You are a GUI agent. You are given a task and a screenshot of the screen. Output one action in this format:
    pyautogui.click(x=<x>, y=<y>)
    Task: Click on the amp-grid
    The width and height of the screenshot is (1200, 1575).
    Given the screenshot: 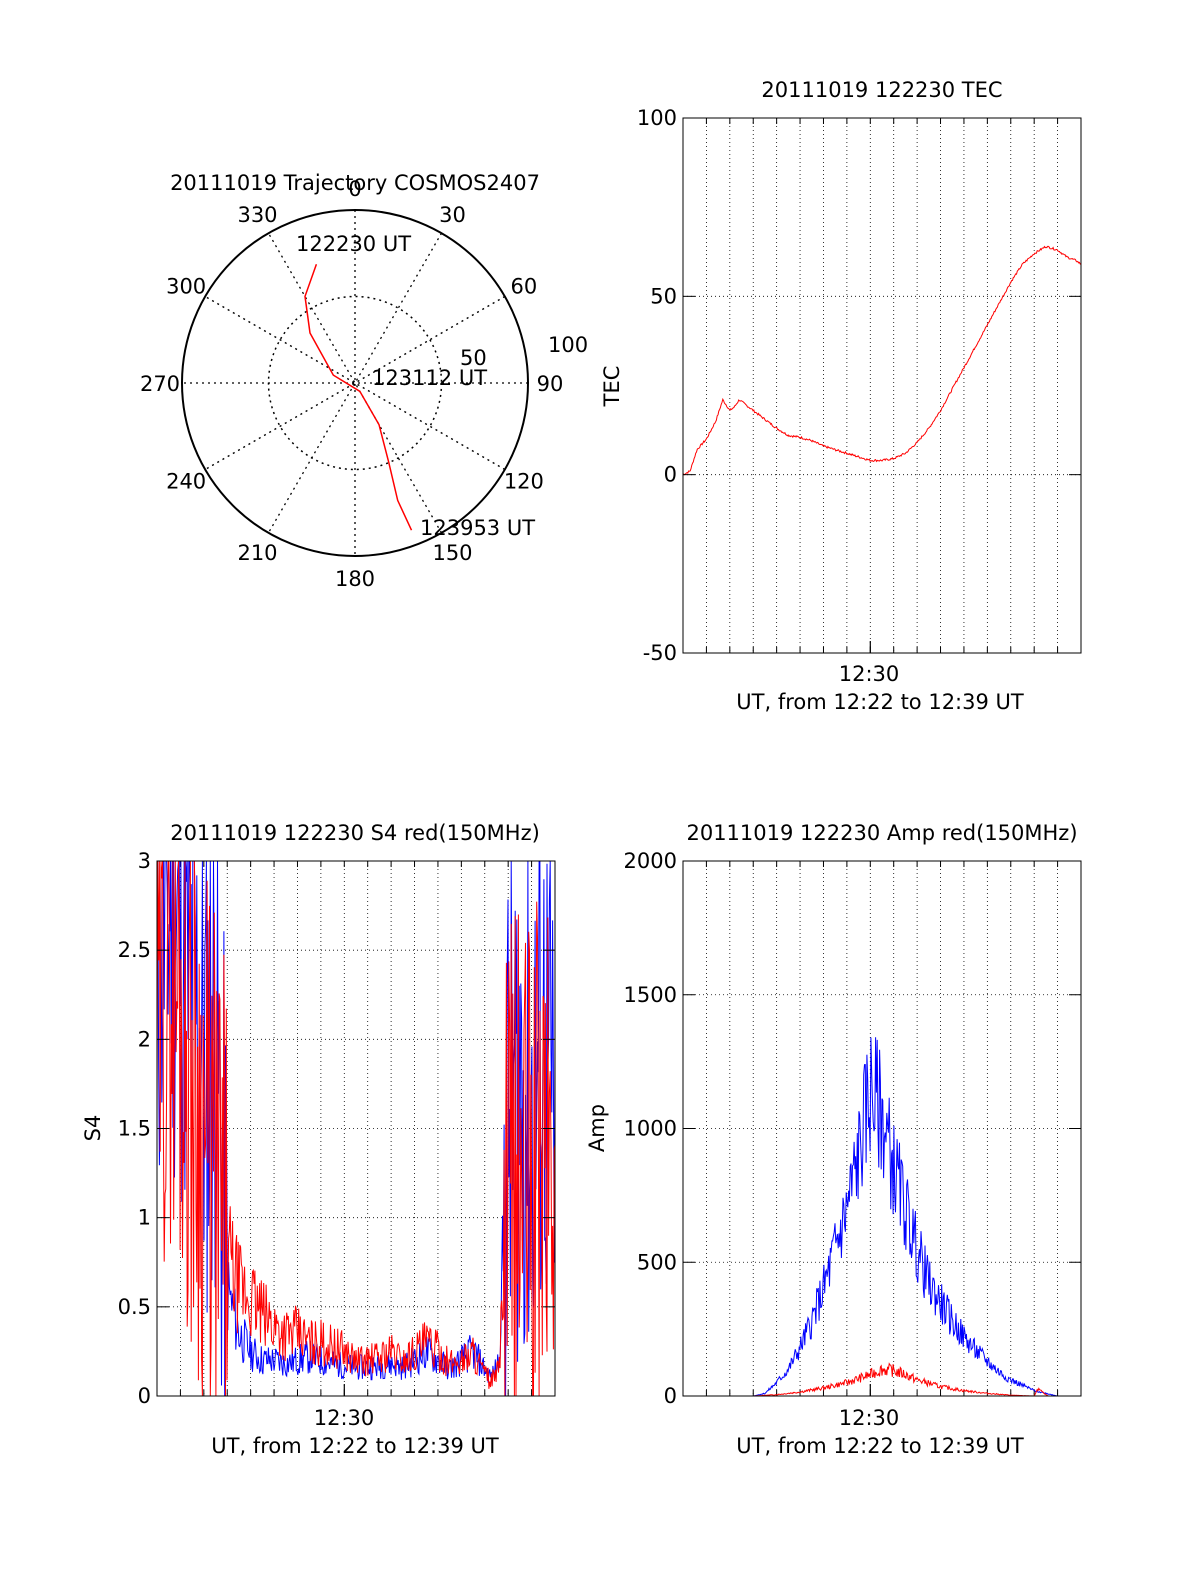 What is the action you would take?
    pyautogui.click(x=882, y=1128)
    